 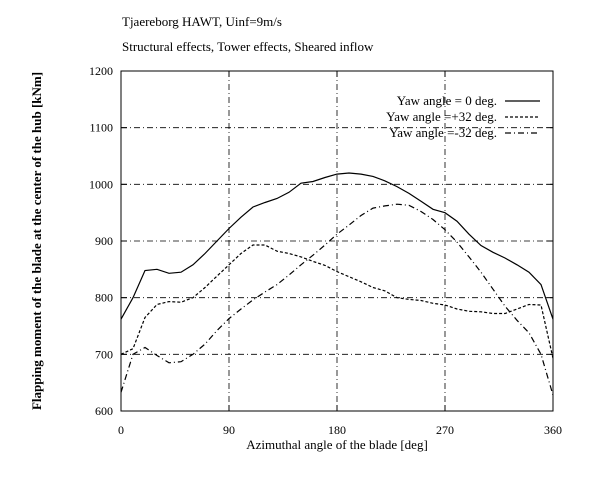 I want to click on x-tick-labels: 0 90 180 270 360, so click(x=340, y=430).